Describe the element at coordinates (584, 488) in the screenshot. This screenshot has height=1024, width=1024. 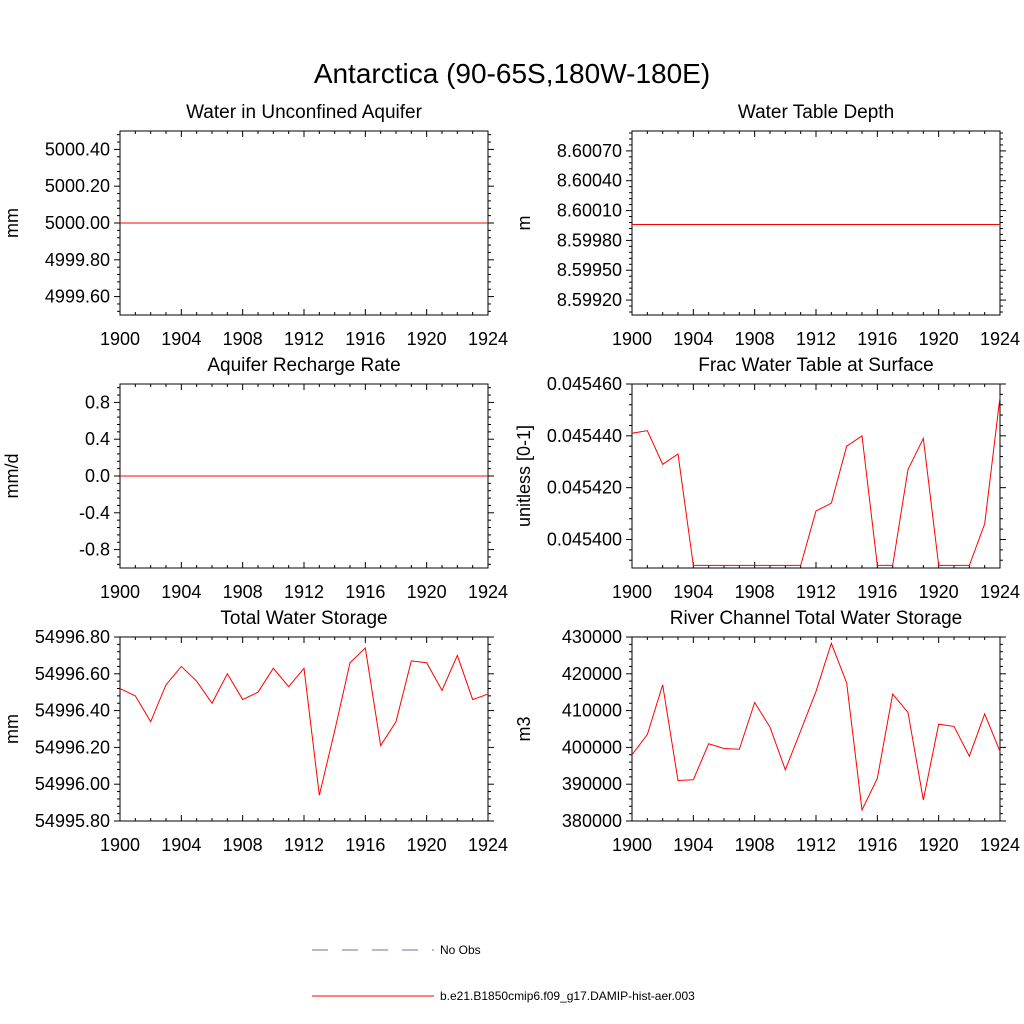
I see `y-tick-label: 0.045420` at that location.